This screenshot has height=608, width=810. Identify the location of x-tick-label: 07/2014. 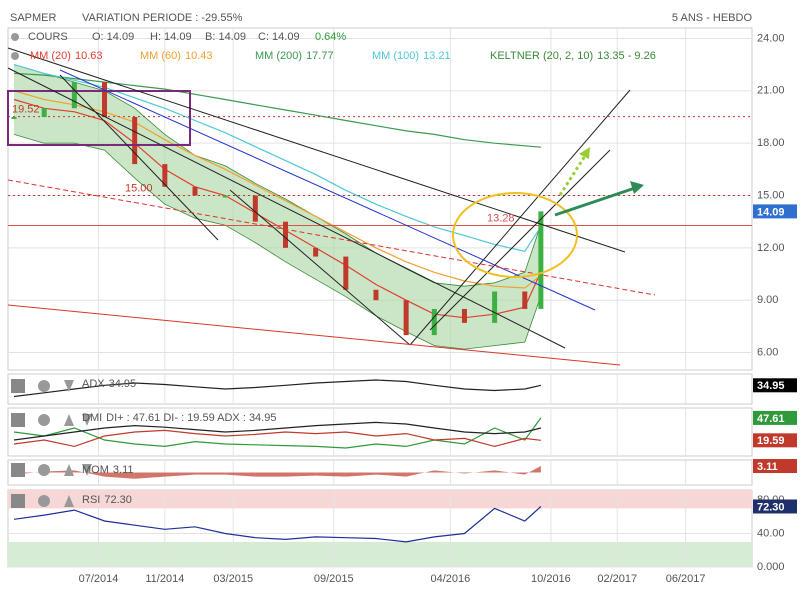
(99, 579).